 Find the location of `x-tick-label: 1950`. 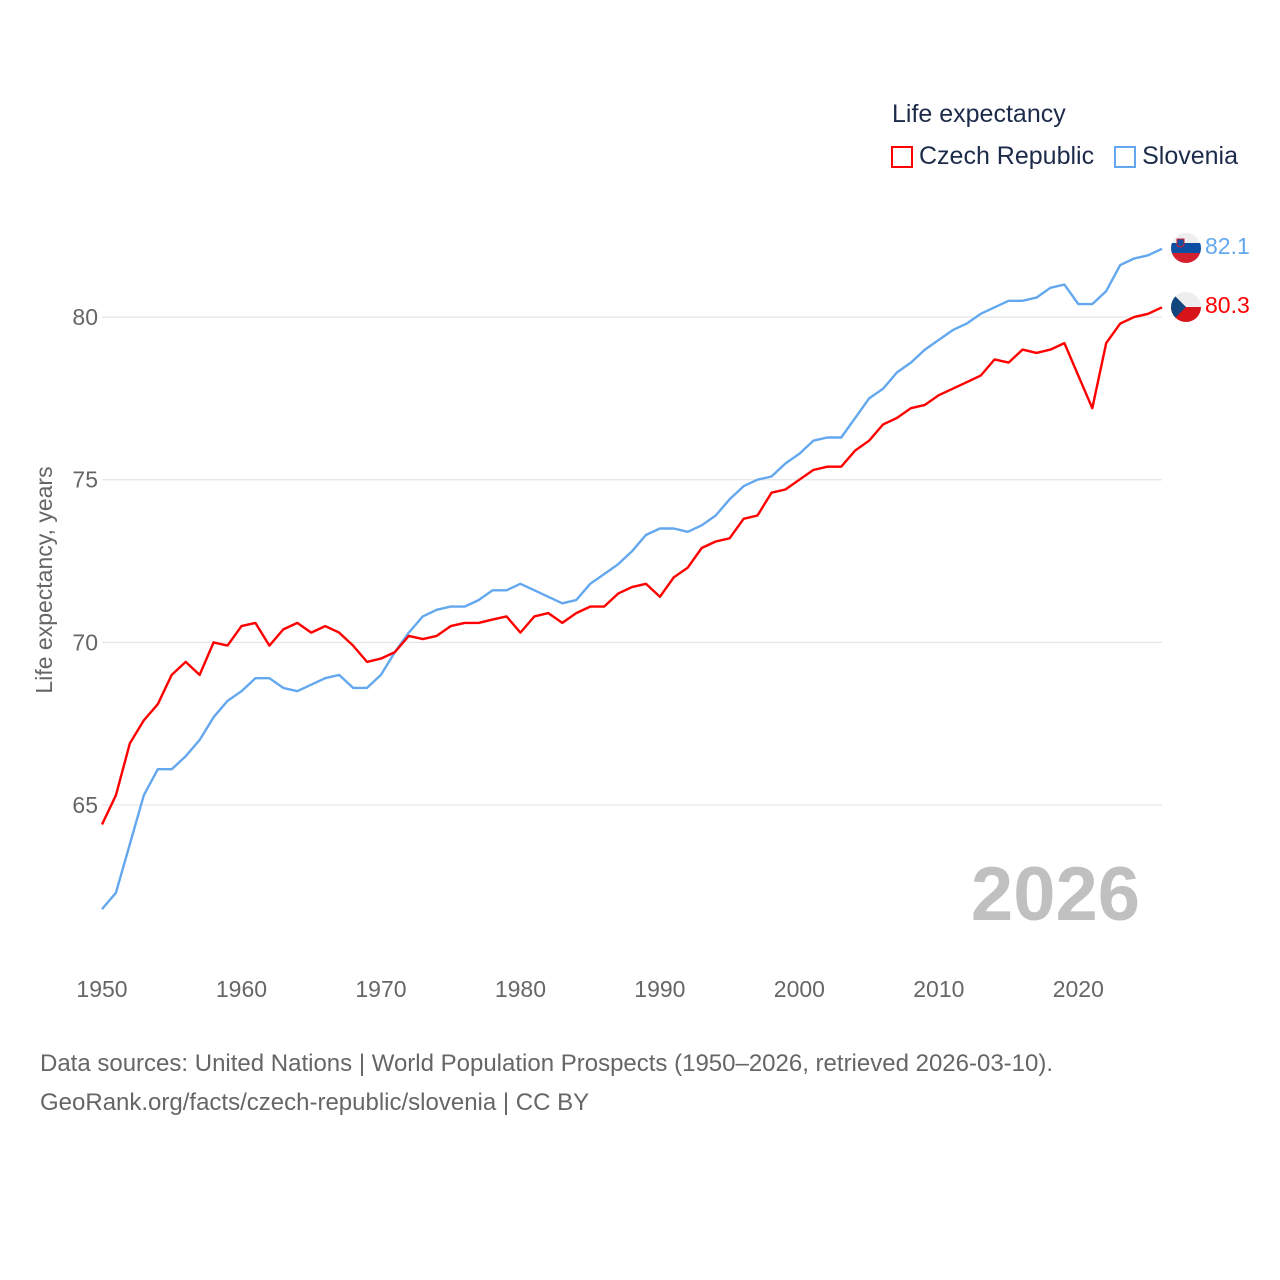

x-tick-label: 1950 is located at coordinates (101, 989).